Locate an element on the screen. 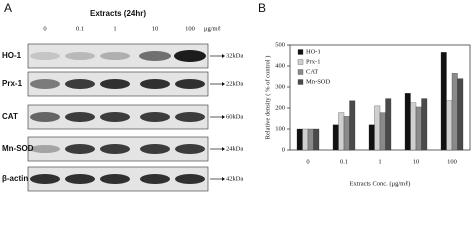 The image size is (474, 240). kda-label: 24kDa is located at coordinates (234, 148).